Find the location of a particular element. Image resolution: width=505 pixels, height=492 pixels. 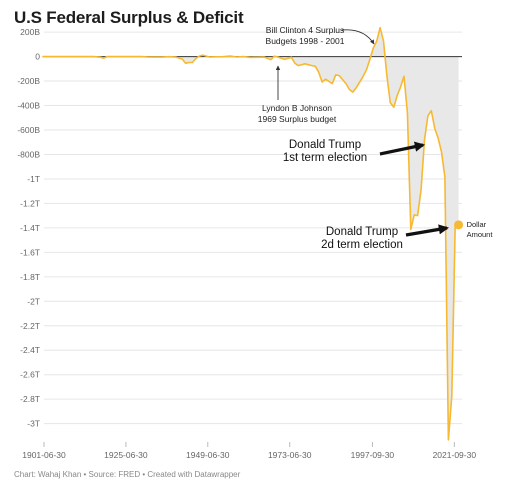

y-tick-label: -1T is located at coordinates (33, 179).